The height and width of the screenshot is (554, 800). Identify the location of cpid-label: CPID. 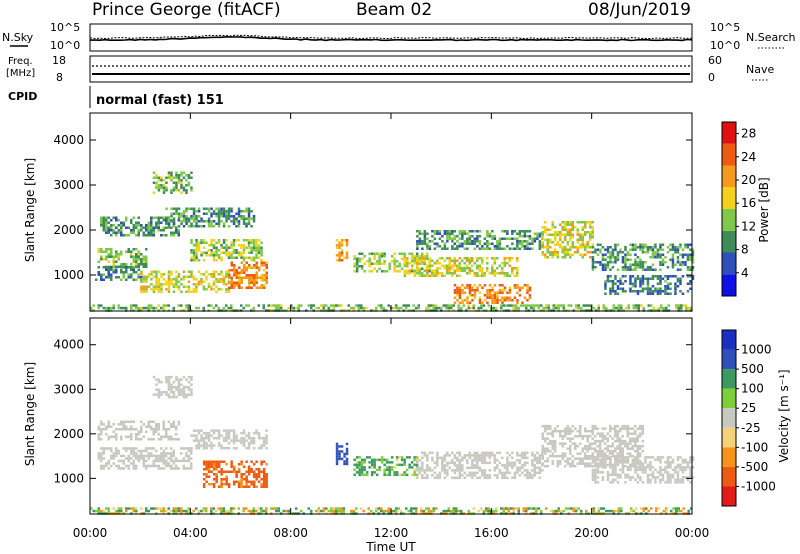
(22, 96).